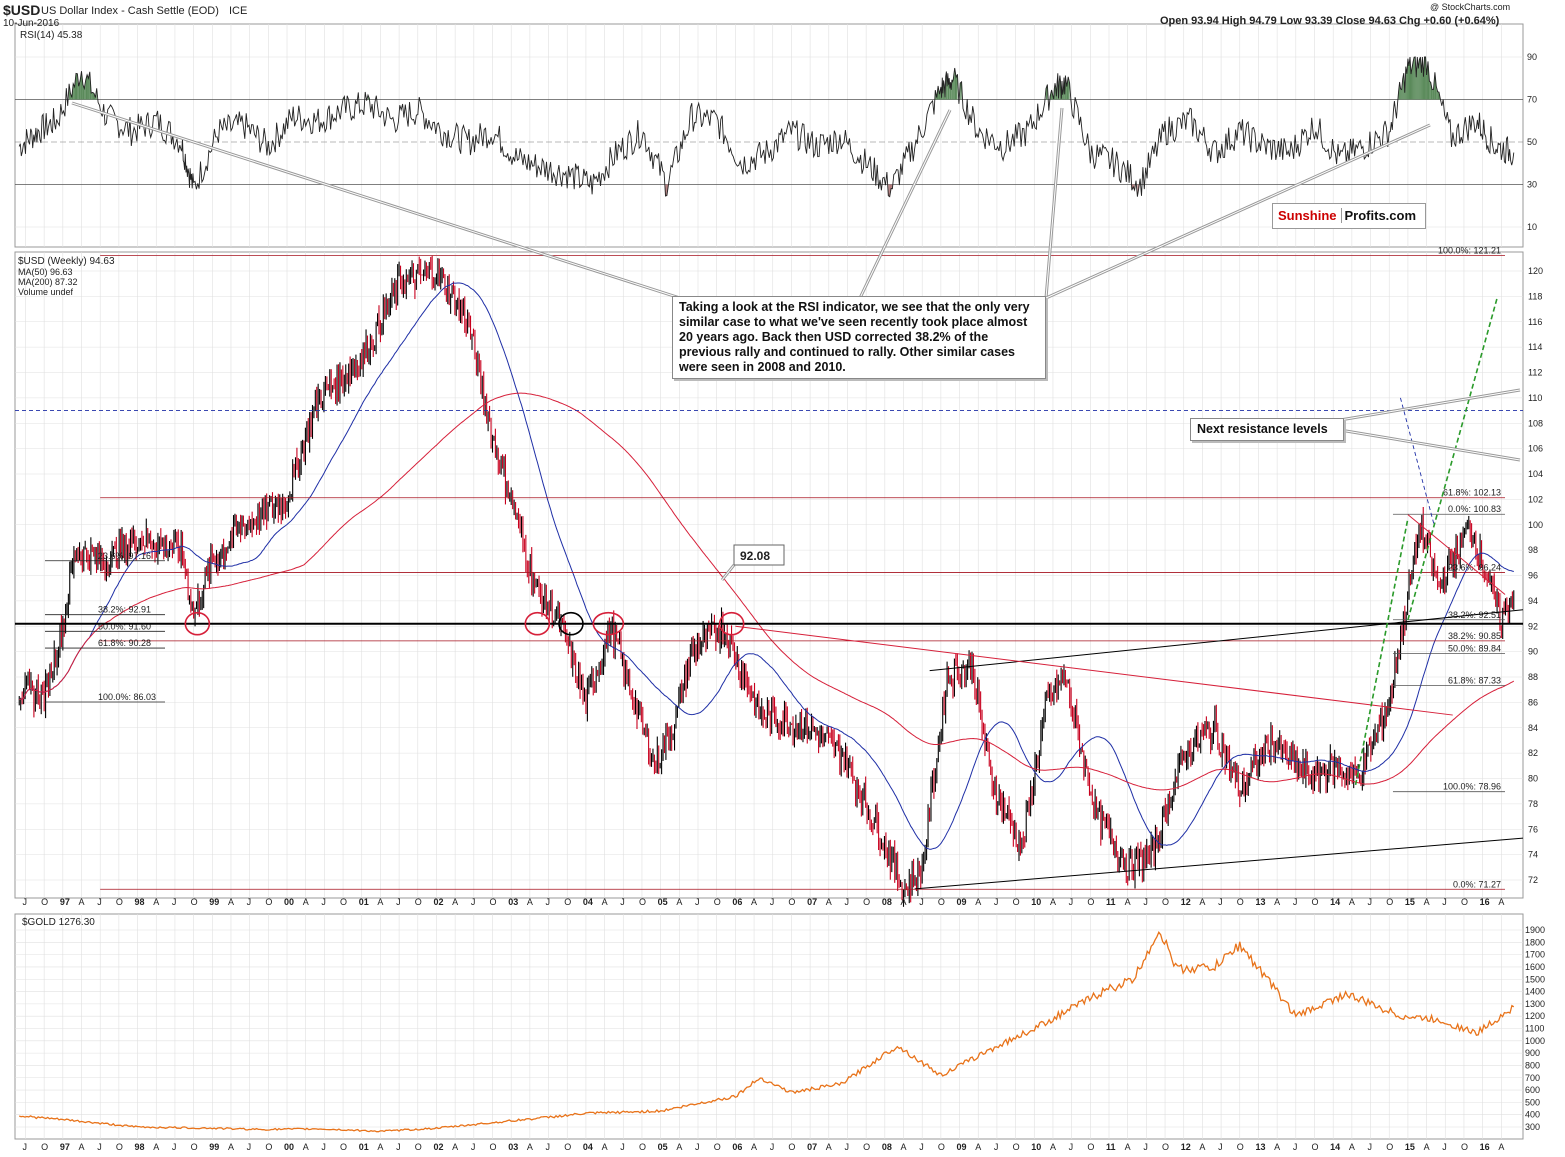 The image size is (1565, 1157). What do you see at coordinates (1532, 1090) in the screenshot?
I see `gold-tick-label: 600` at bounding box center [1532, 1090].